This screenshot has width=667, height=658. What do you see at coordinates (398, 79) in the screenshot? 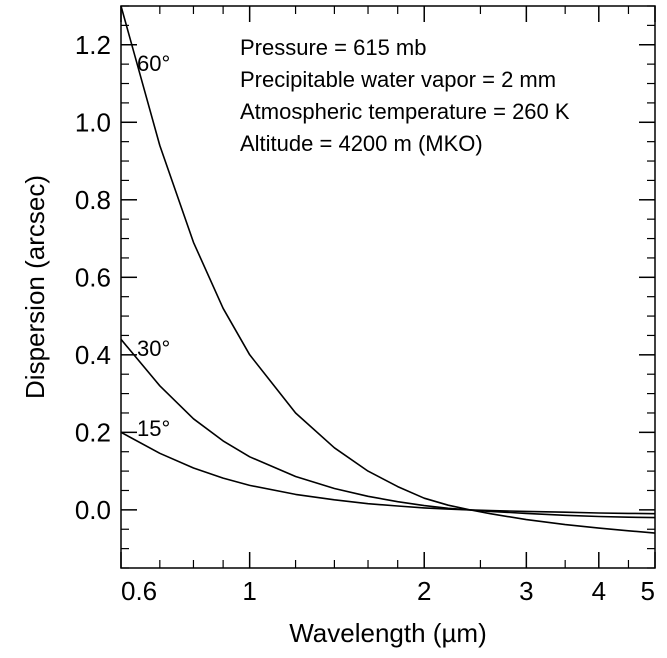
I see `annotation-line: Precipitable water vapor = 2 mm` at bounding box center [398, 79].